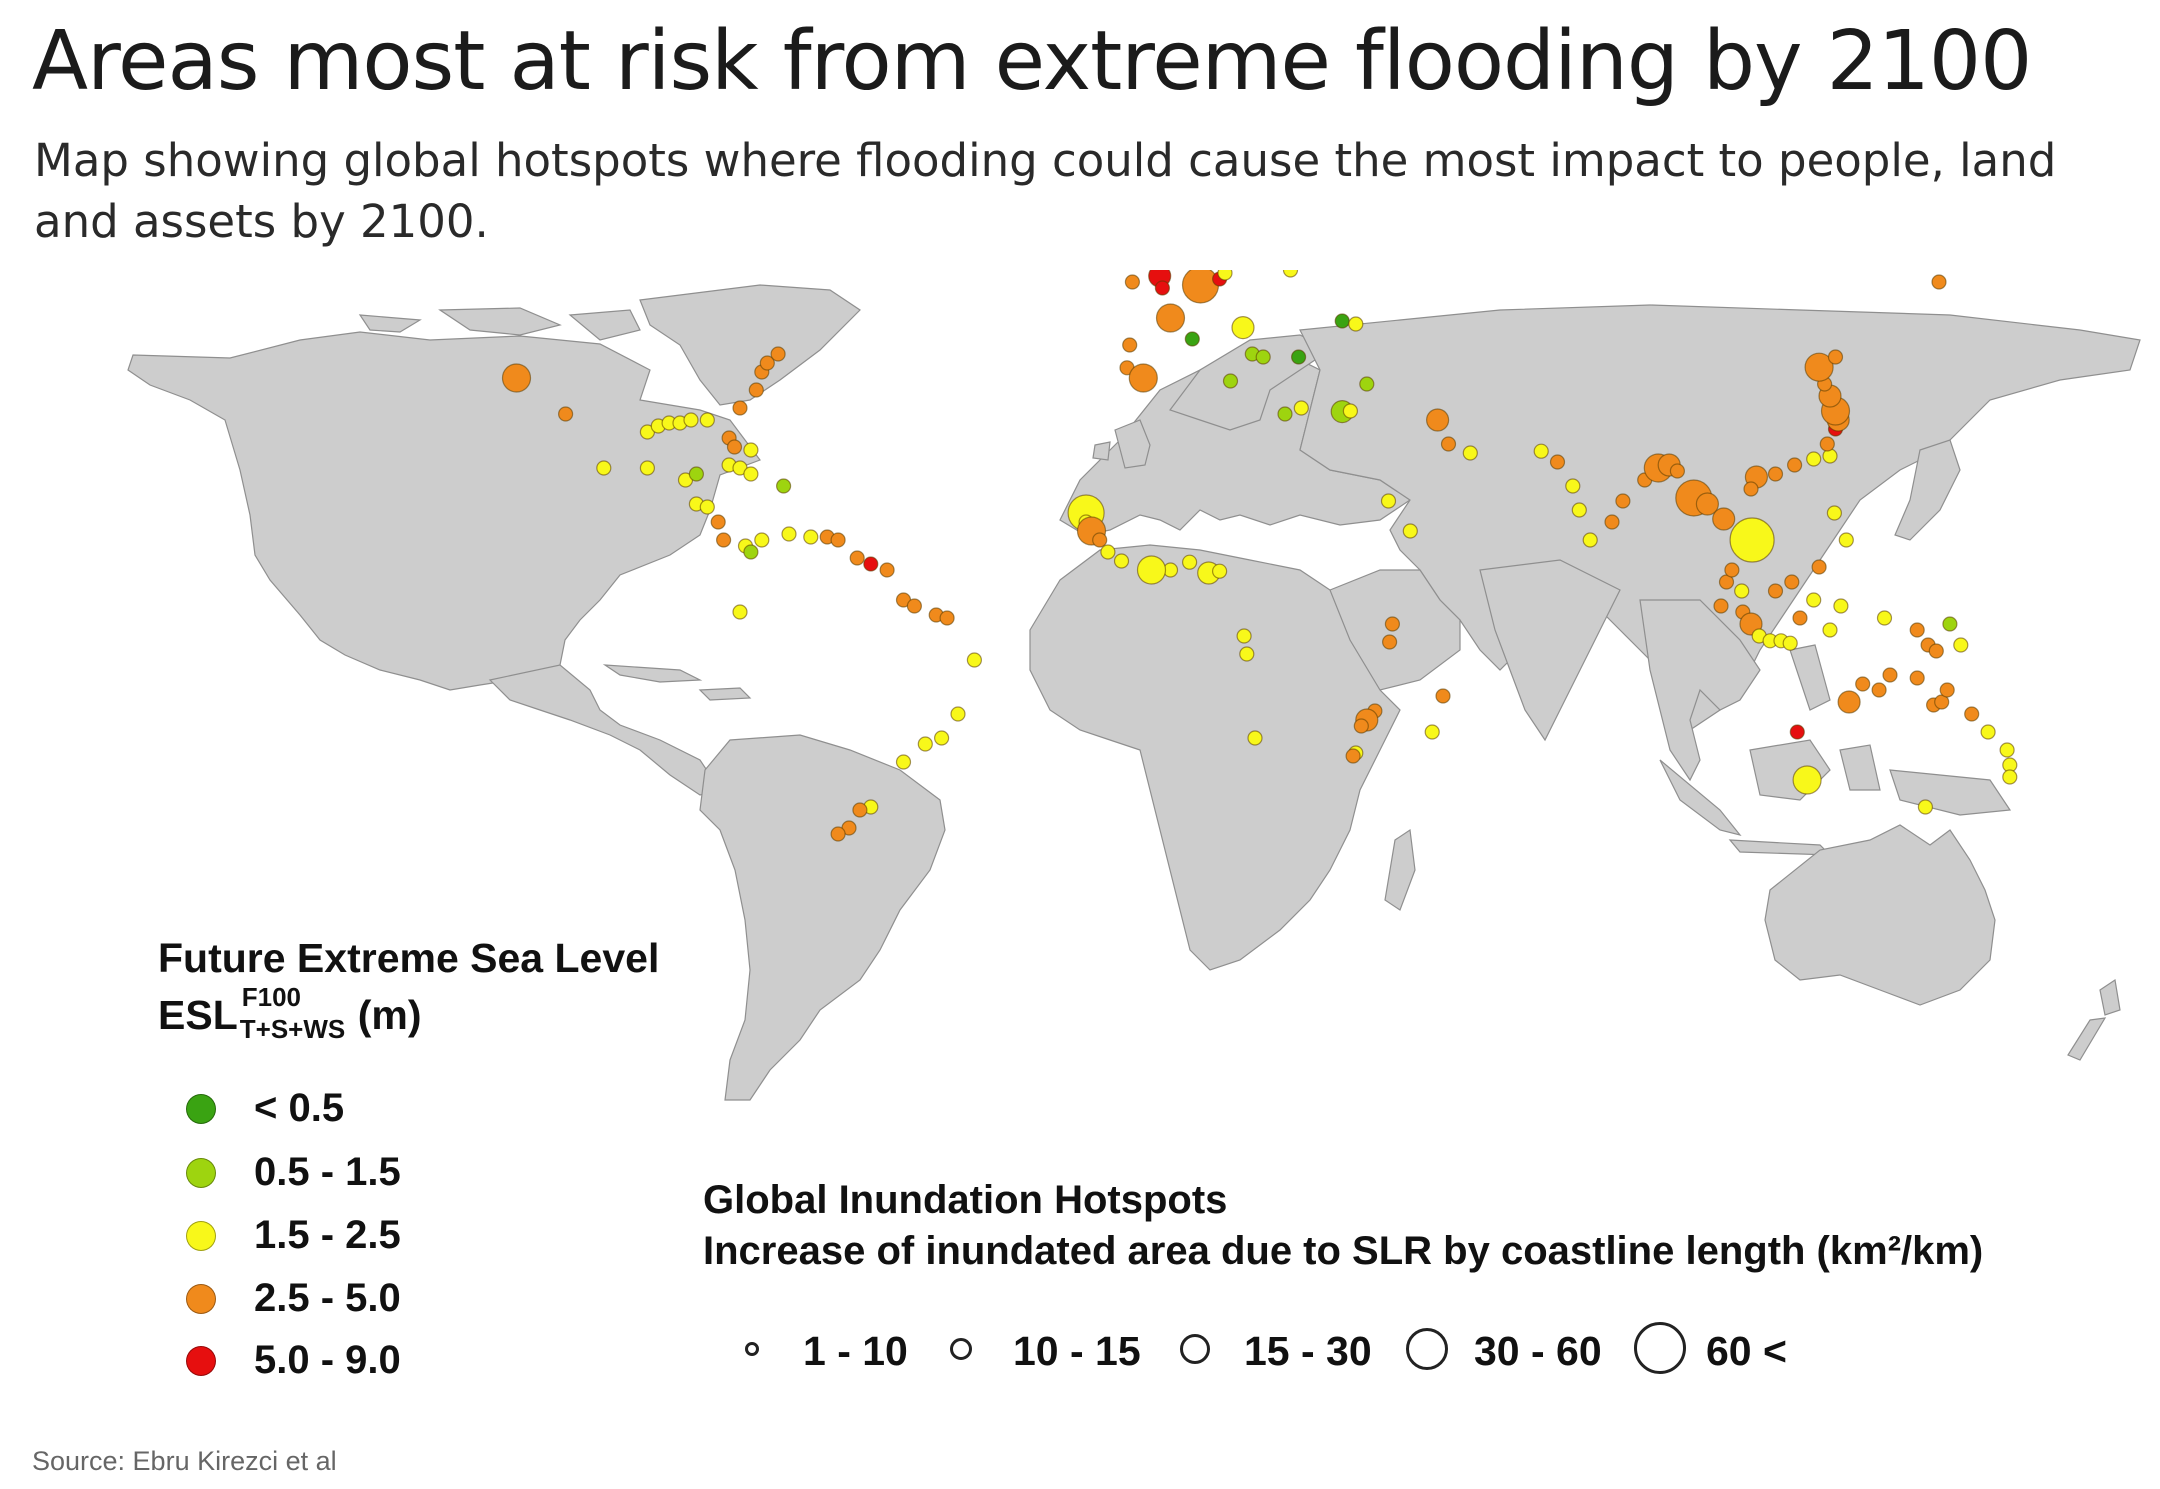 This screenshot has width=2160, height=1489. What do you see at coordinates (201, 1236) in the screenshot?
I see `esl-swatch-yellow` at bounding box center [201, 1236].